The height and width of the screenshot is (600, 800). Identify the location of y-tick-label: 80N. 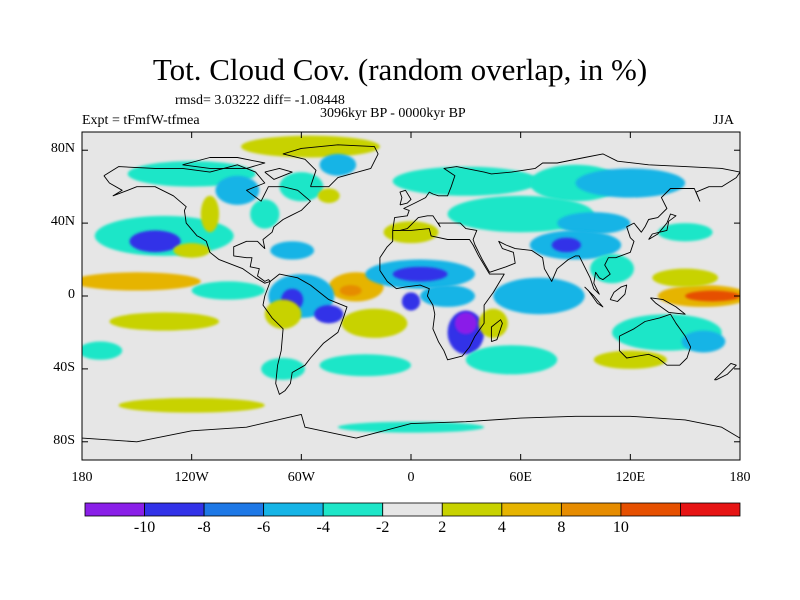
(62, 149).